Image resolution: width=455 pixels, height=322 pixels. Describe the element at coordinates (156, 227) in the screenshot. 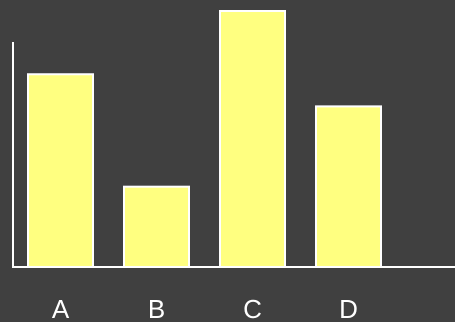

I see `bar-b` at that location.